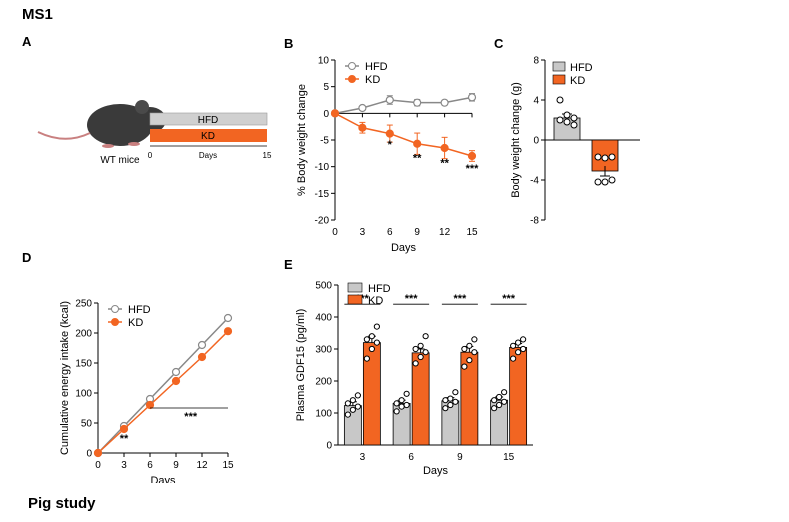  What do you see at coordinates (363, 457) in the screenshot?
I see `x-tick-label: 3` at bounding box center [363, 457].